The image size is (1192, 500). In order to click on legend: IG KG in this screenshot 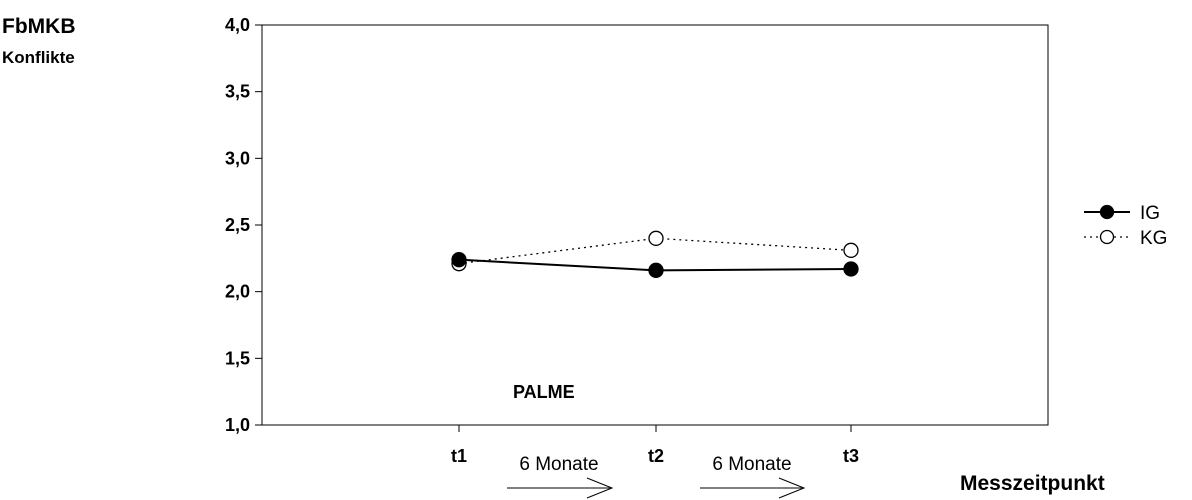, I will do `click(1125, 226)`.